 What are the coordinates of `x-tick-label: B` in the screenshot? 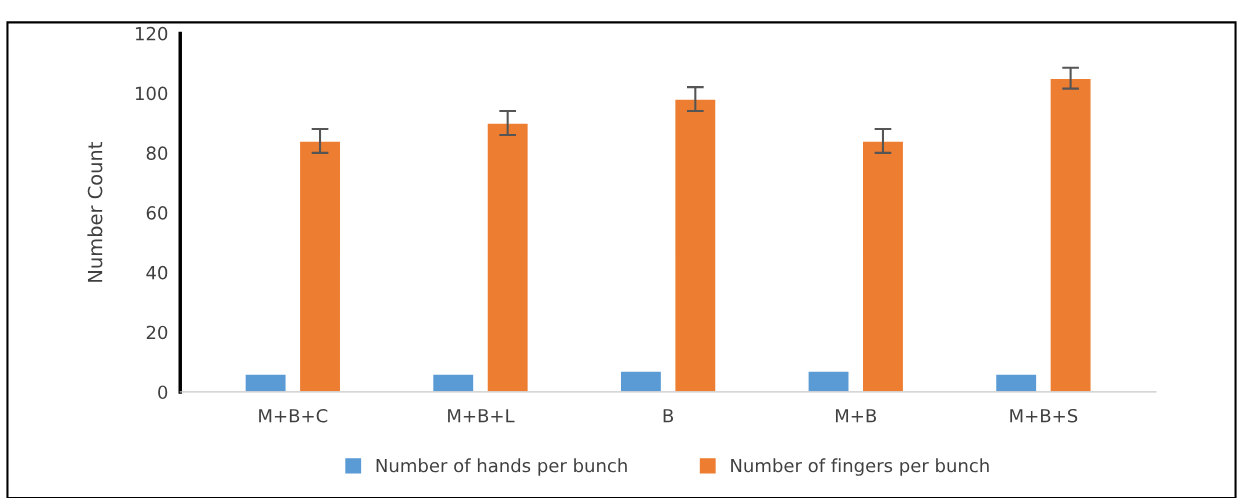 It's located at (668, 416).